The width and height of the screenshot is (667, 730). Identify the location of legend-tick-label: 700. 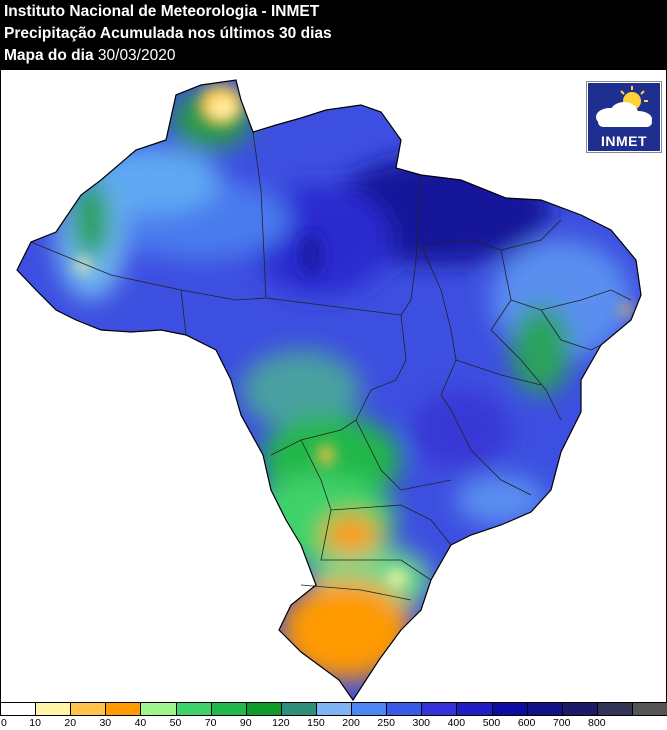
(561, 723).